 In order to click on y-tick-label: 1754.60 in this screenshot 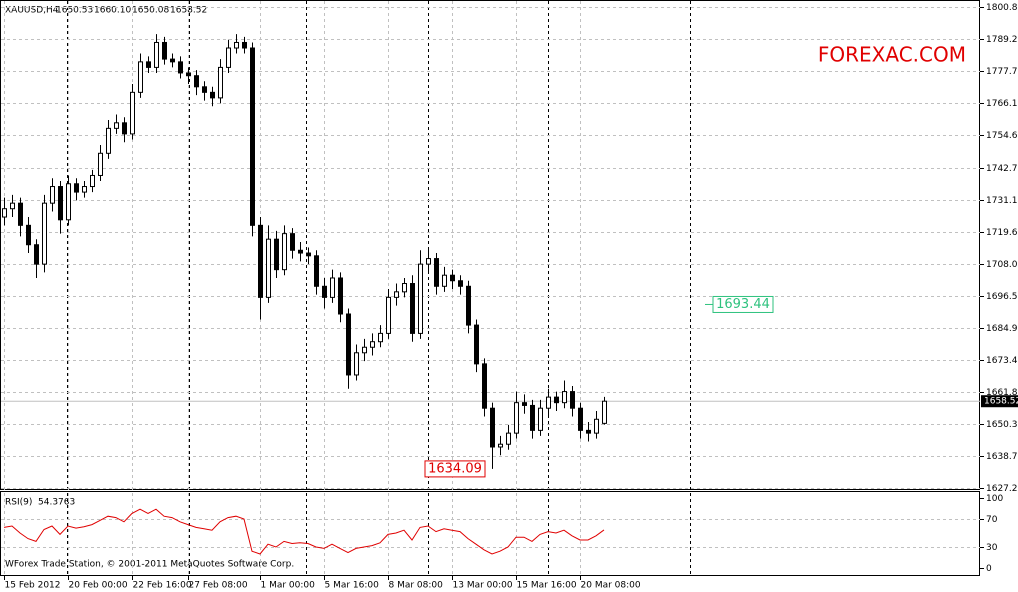, I will do `click(1002, 136)`.